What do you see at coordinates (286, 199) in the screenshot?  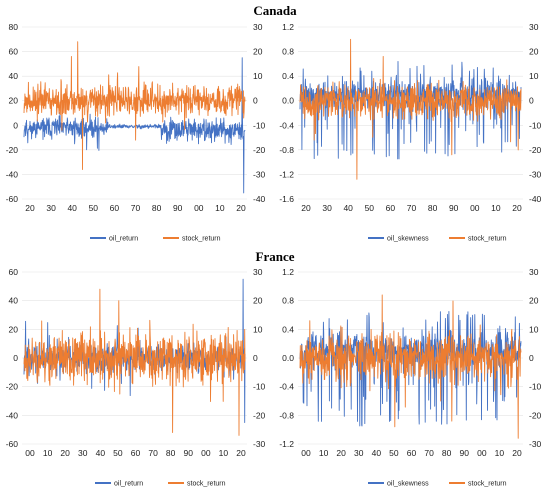 I see `left-y-tick-label: -1.6` at bounding box center [286, 199].